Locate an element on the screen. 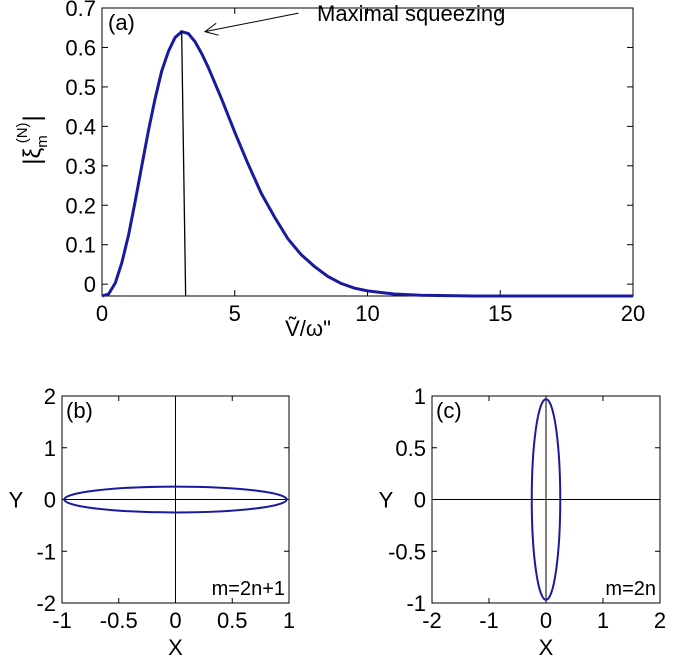 The width and height of the screenshot is (695, 663). panel-b-x-axis-label: X is located at coordinates (175, 647).